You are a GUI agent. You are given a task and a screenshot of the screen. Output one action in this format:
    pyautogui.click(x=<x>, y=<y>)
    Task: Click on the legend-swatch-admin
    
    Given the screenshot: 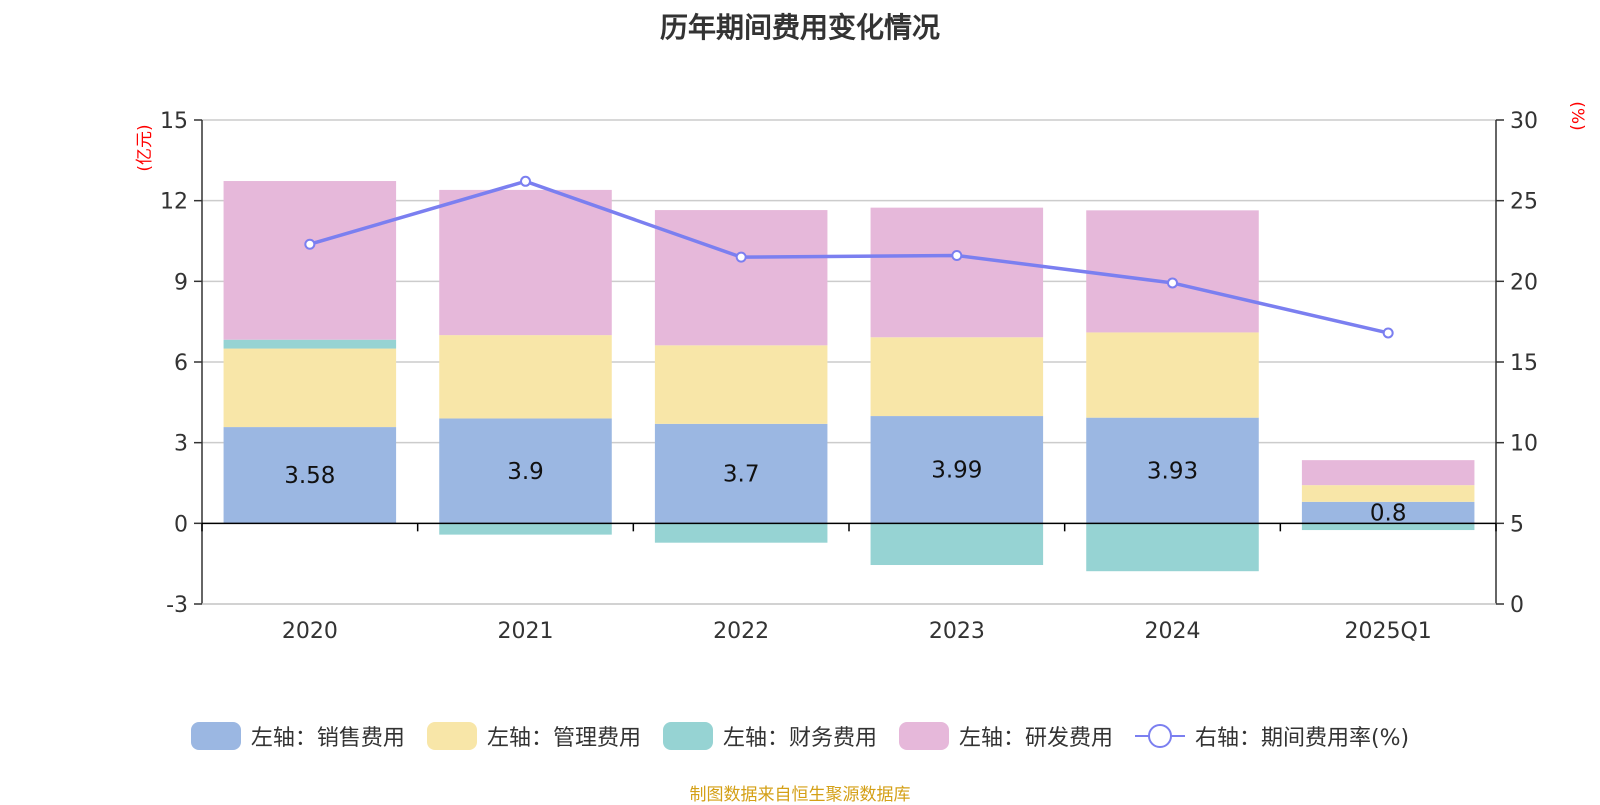 What is the action you would take?
    pyautogui.click(x=451, y=736)
    